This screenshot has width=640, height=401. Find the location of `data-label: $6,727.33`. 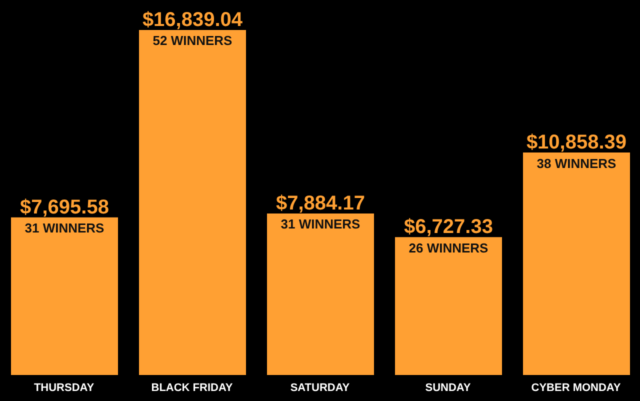

data-label: $6,727.33 is located at coordinates (448, 227).